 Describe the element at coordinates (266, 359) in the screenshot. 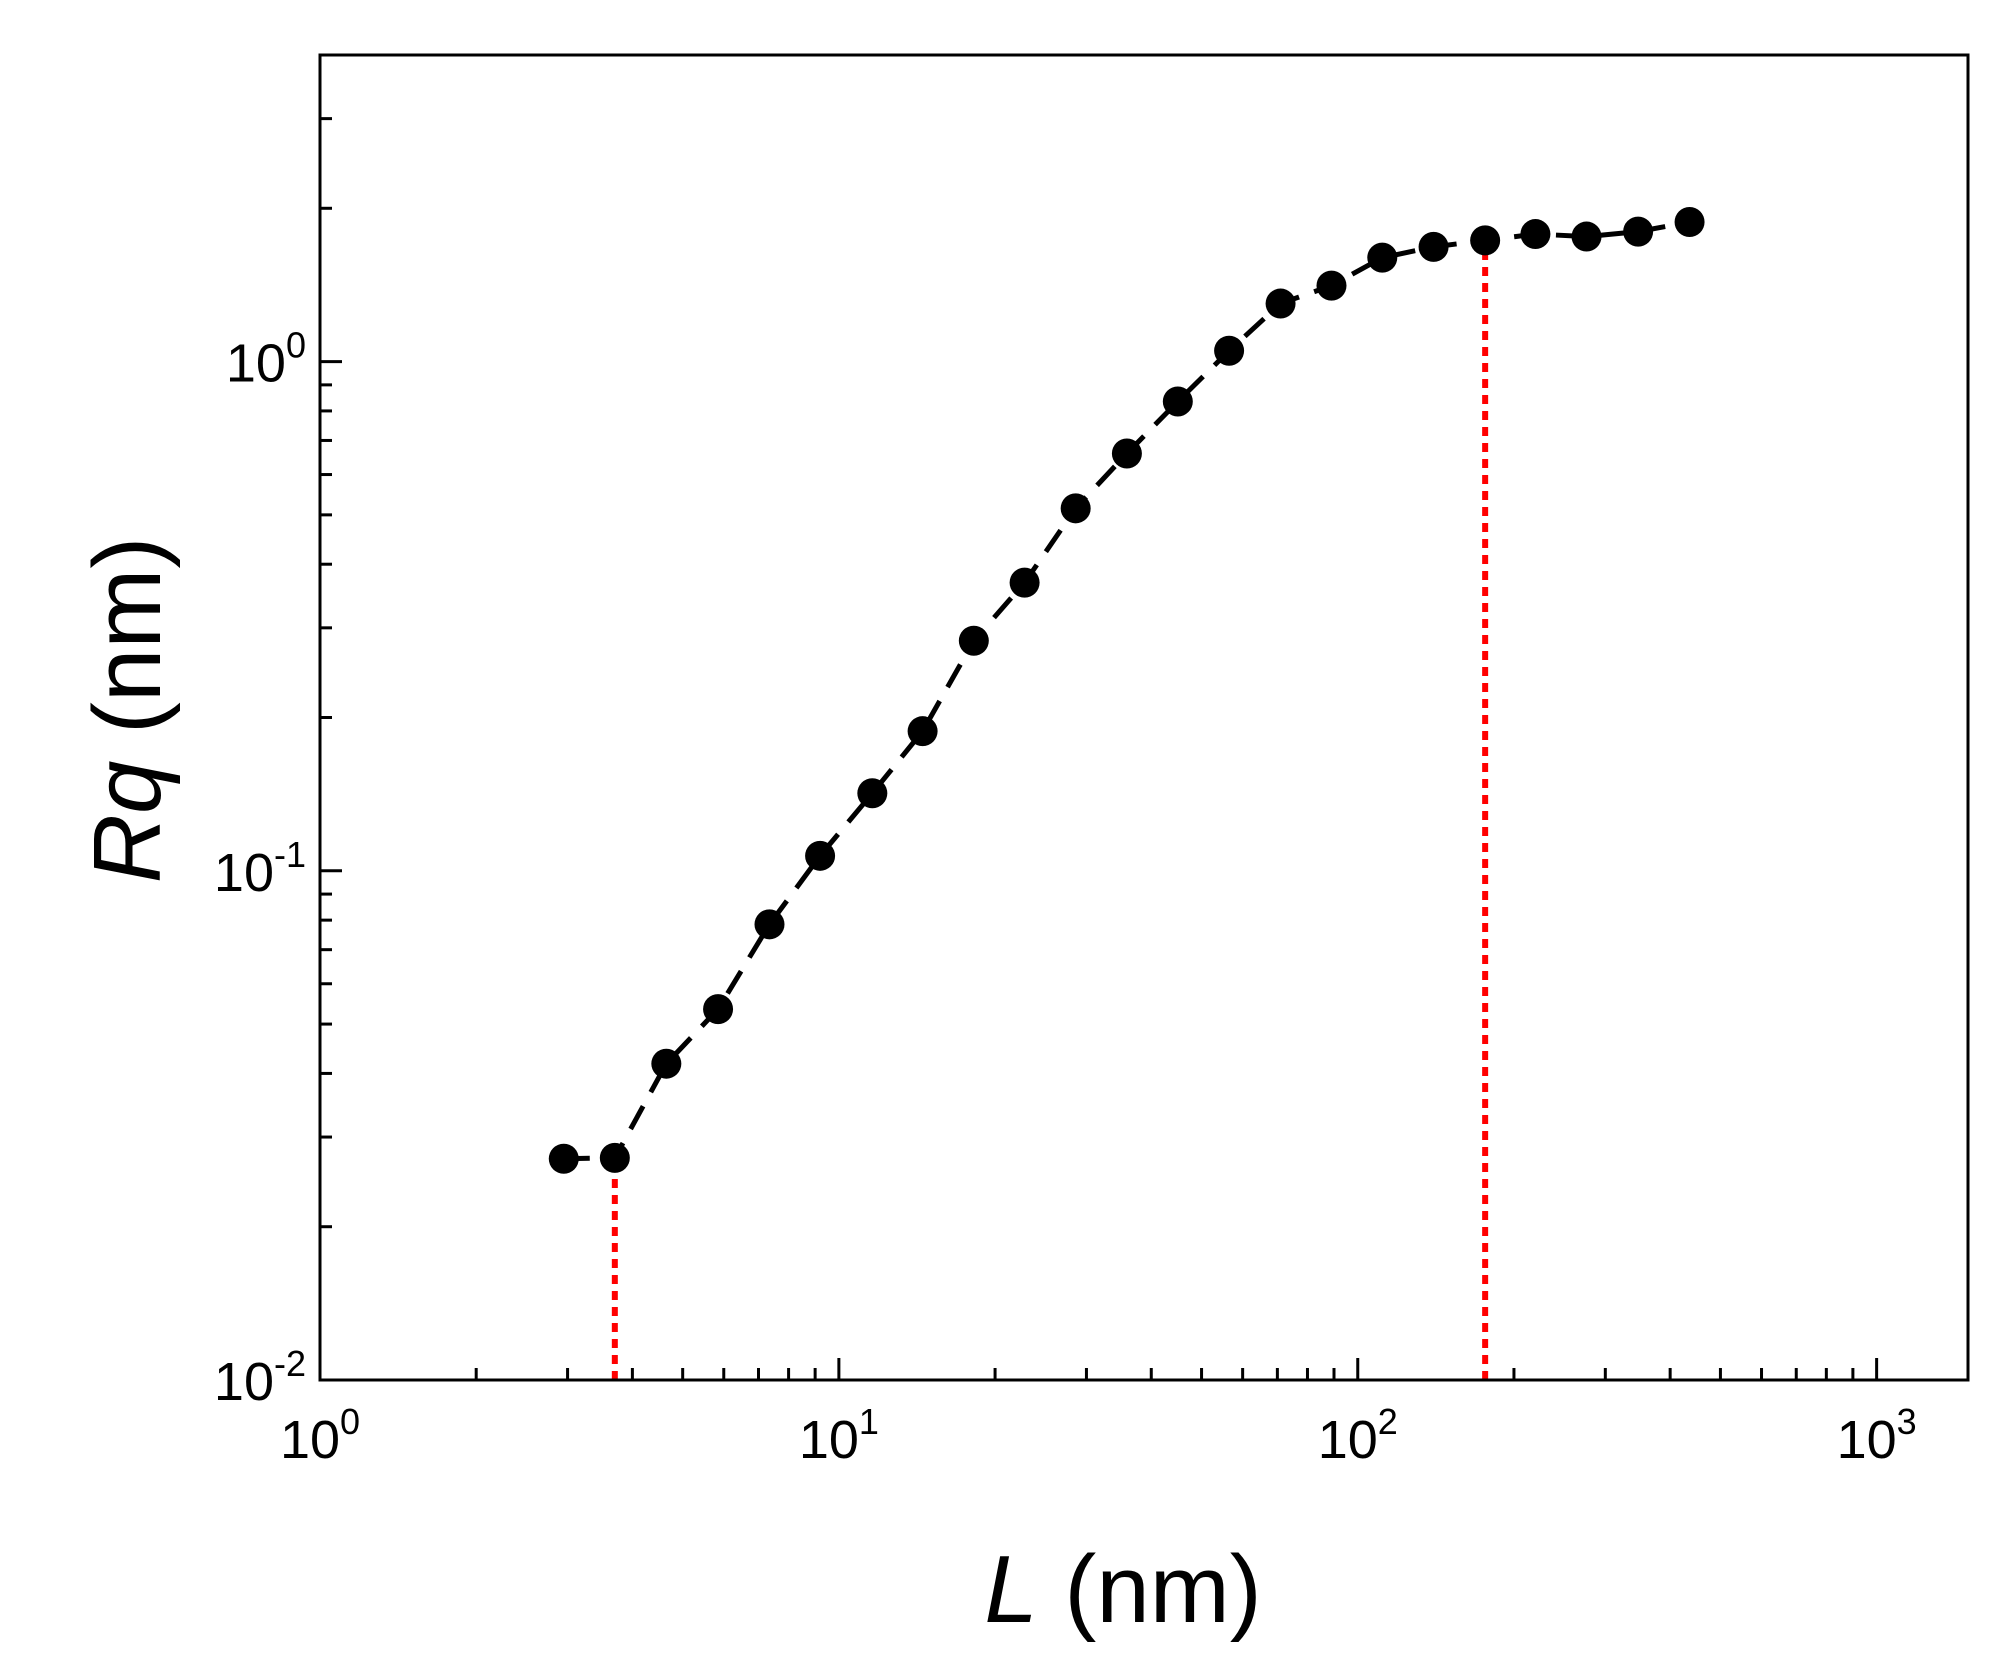

I see `y-tick-label: 10⁰` at that location.